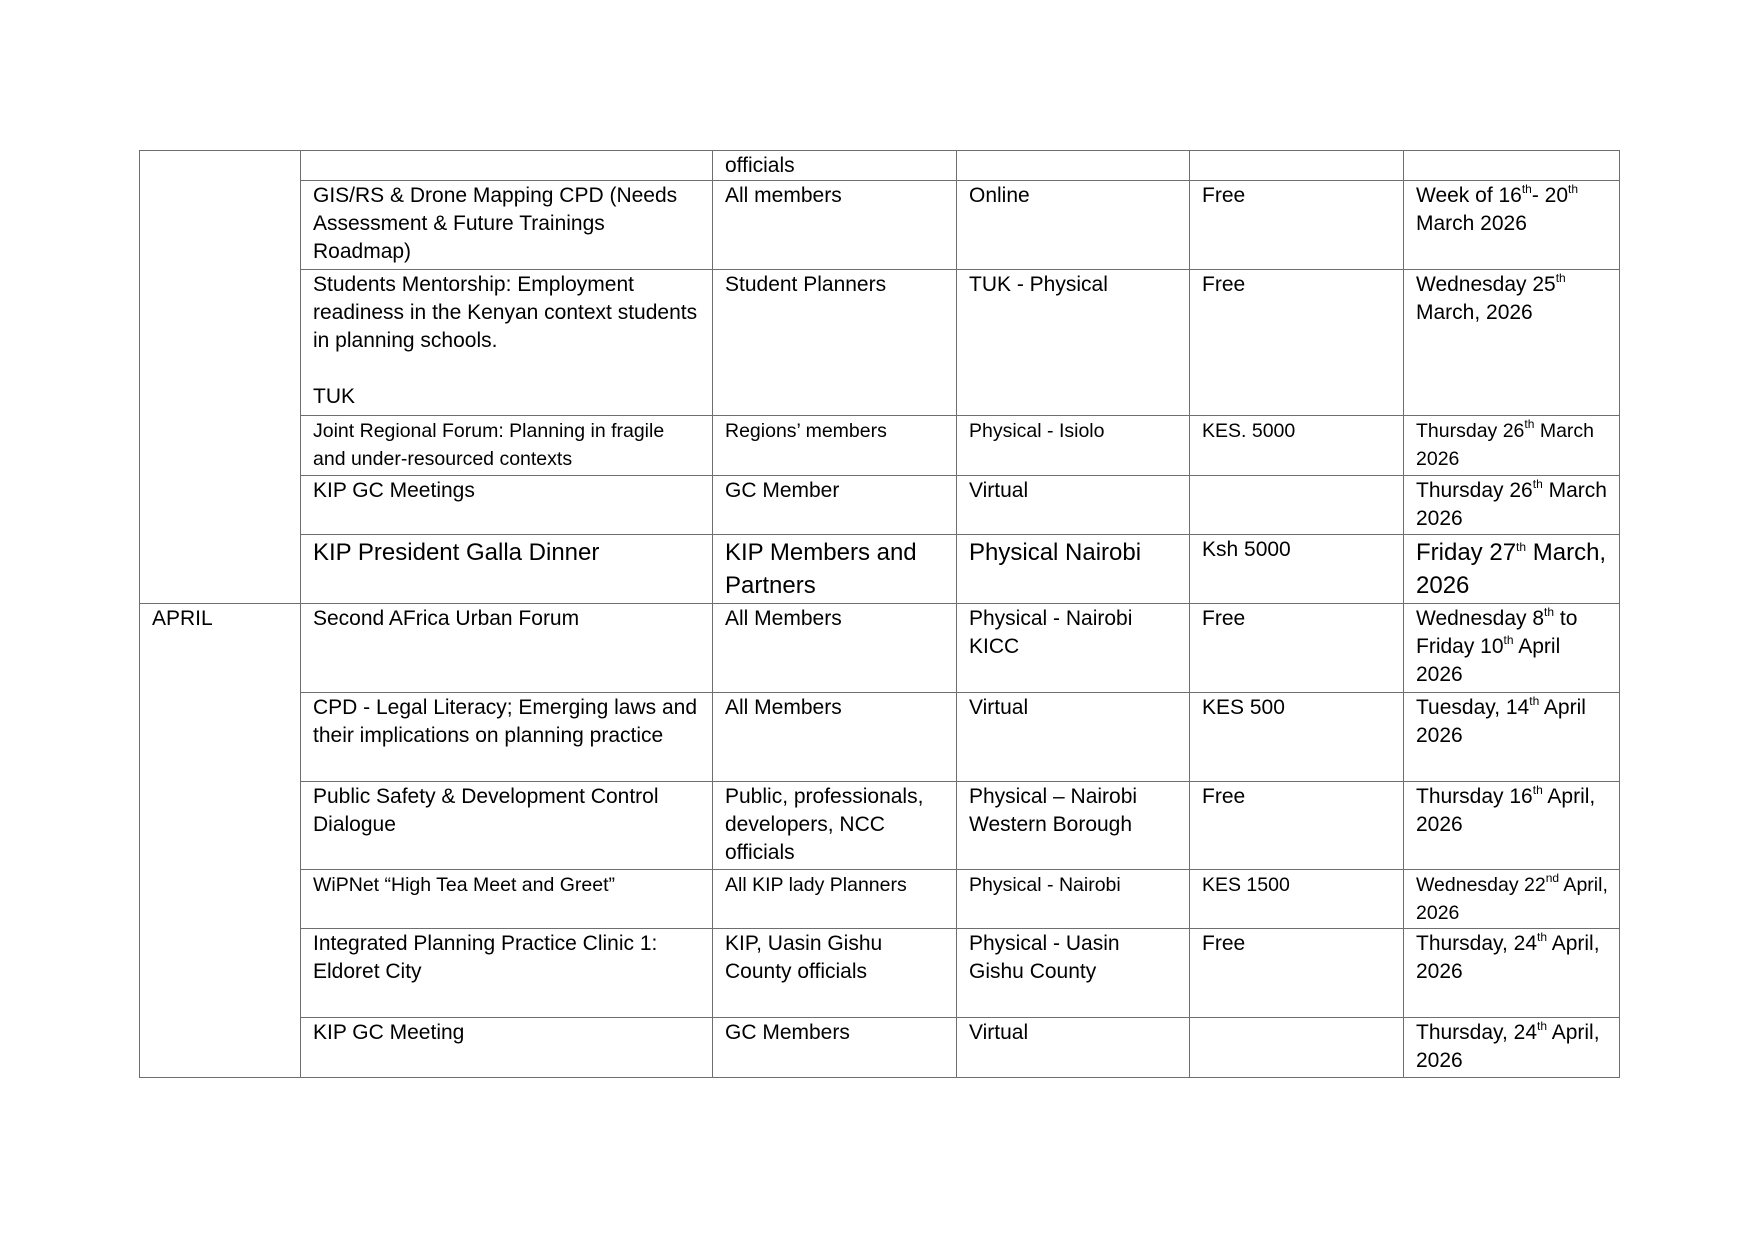 The width and height of the screenshot is (1755, 1241). What do you see at coordinates (1073, 225) in the screenshot?
I see `venue-cell: Online` at bounding box center [1073, 225].